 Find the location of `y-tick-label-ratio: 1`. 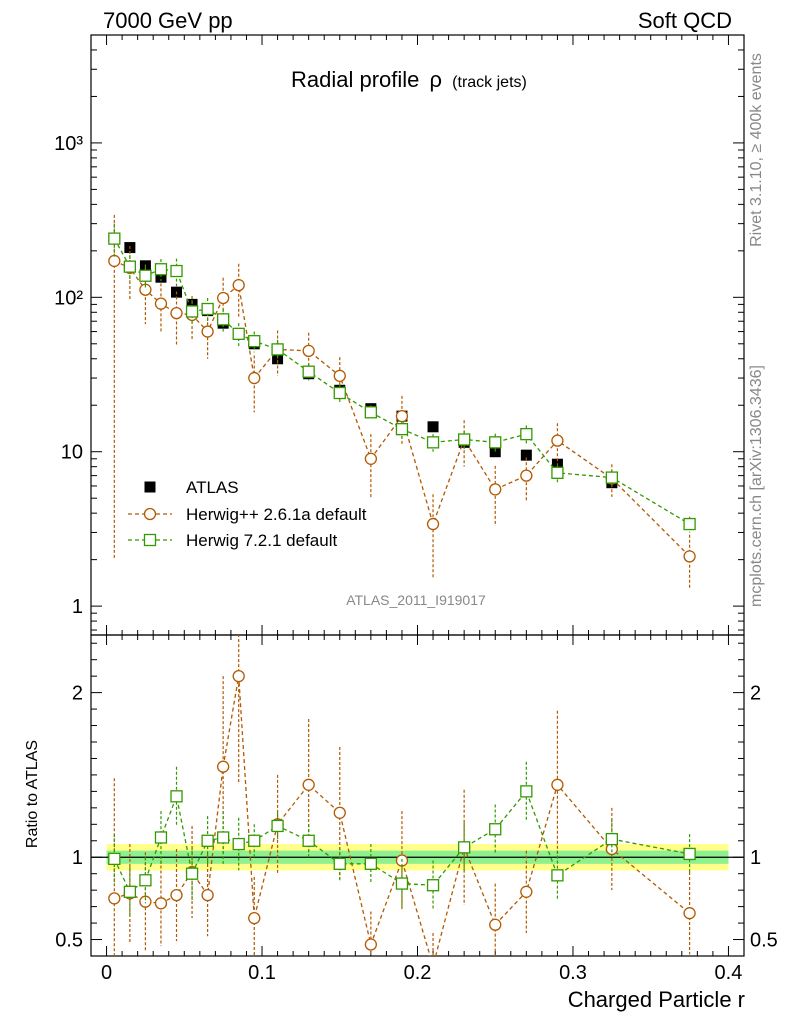

y-tick-label-ratio: 1 is located at coordinates (77, 858).